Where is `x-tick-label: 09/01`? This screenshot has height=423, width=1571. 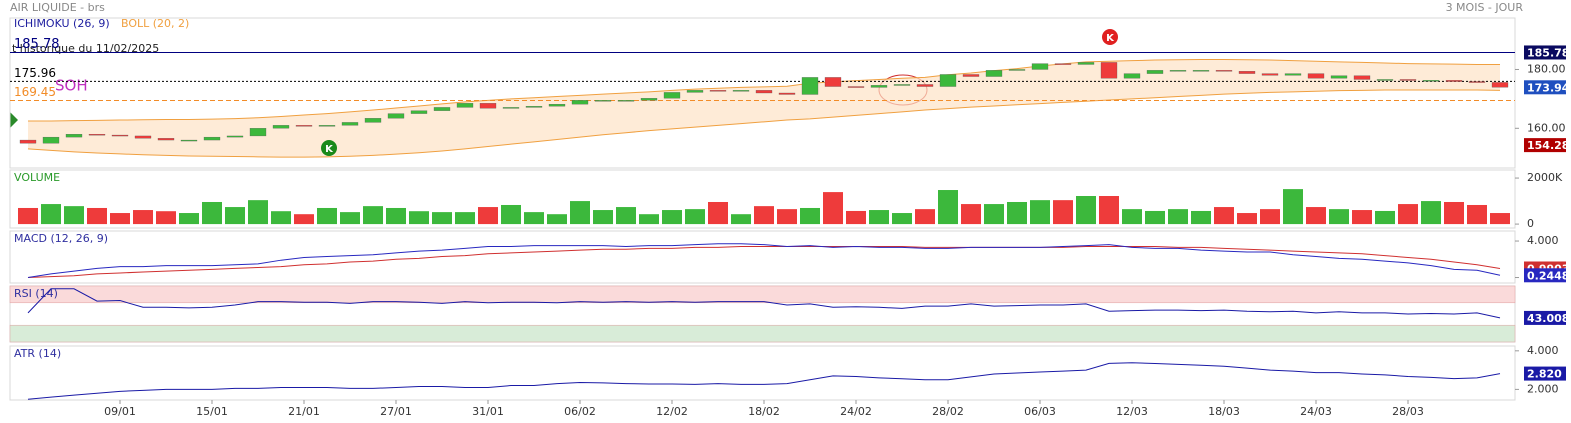
x-tick-label: 09/01 is located at coordinates (120, 411).